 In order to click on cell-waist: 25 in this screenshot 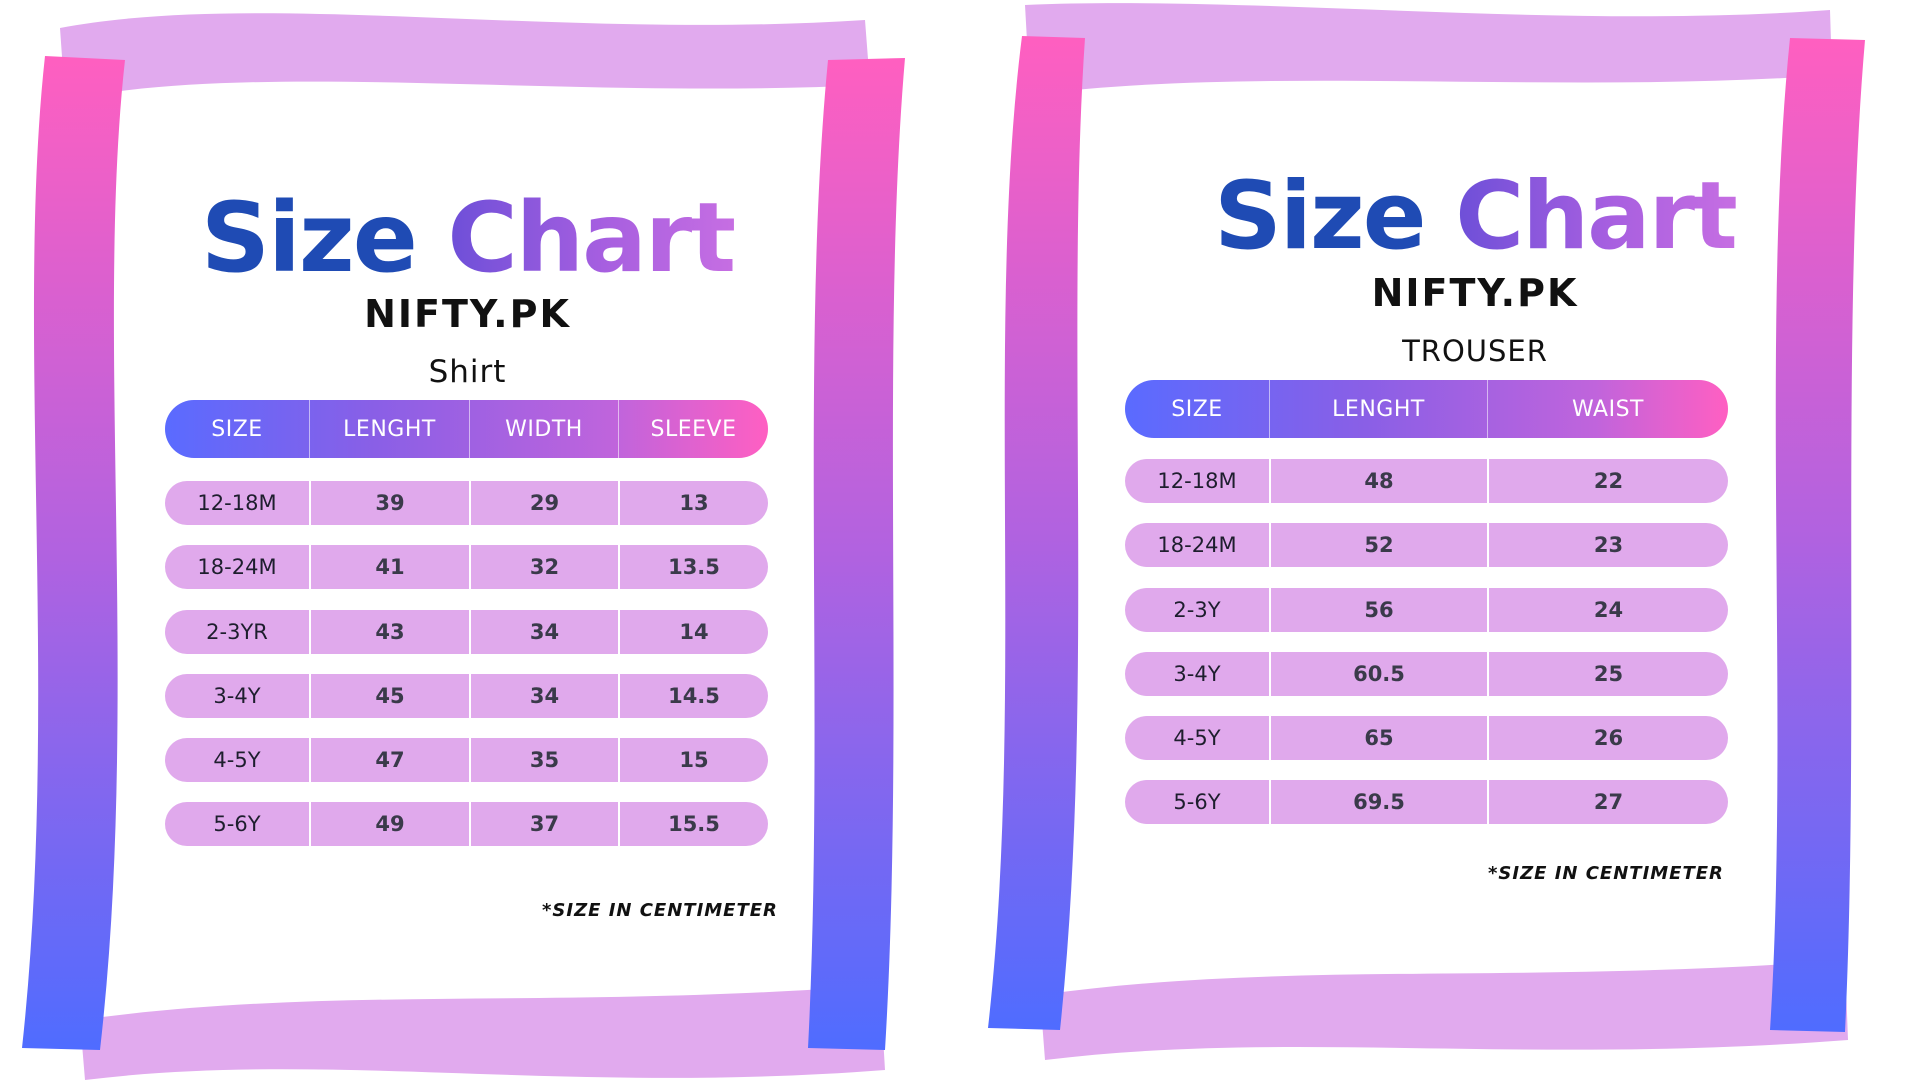, I will do `click(1607, 674)`.